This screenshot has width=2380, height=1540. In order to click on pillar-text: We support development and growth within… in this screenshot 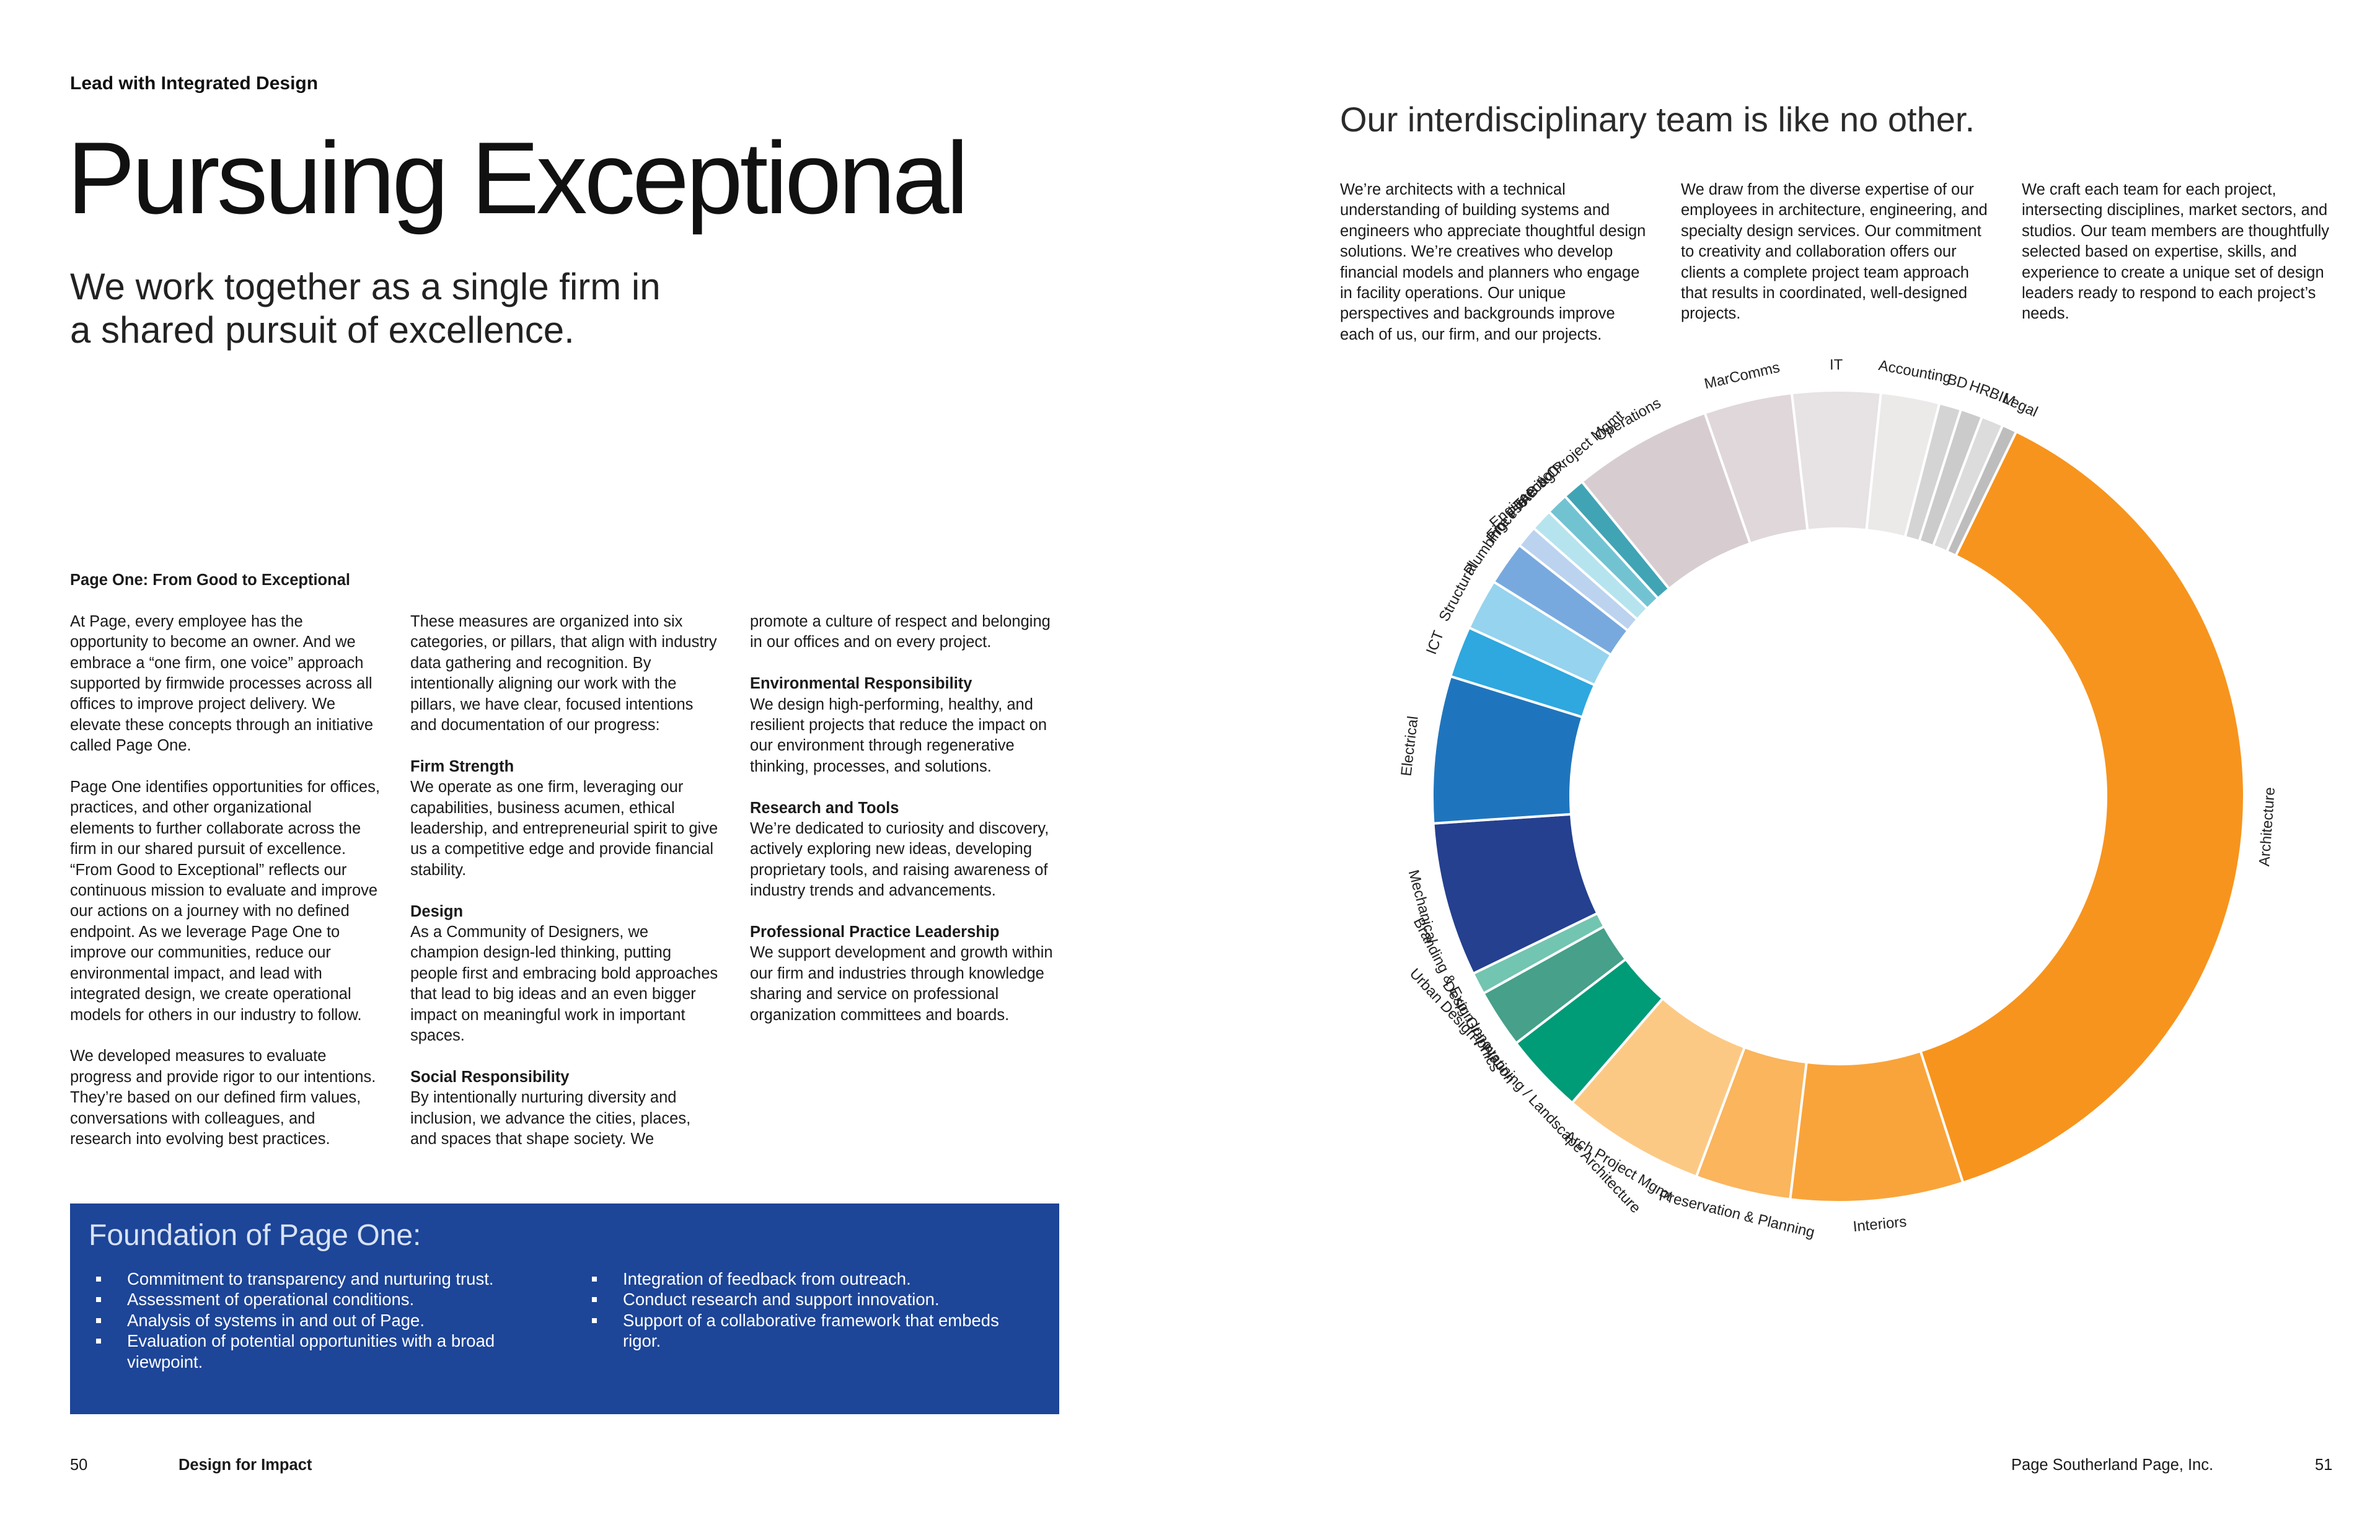, I will do `click(901, 984)`.